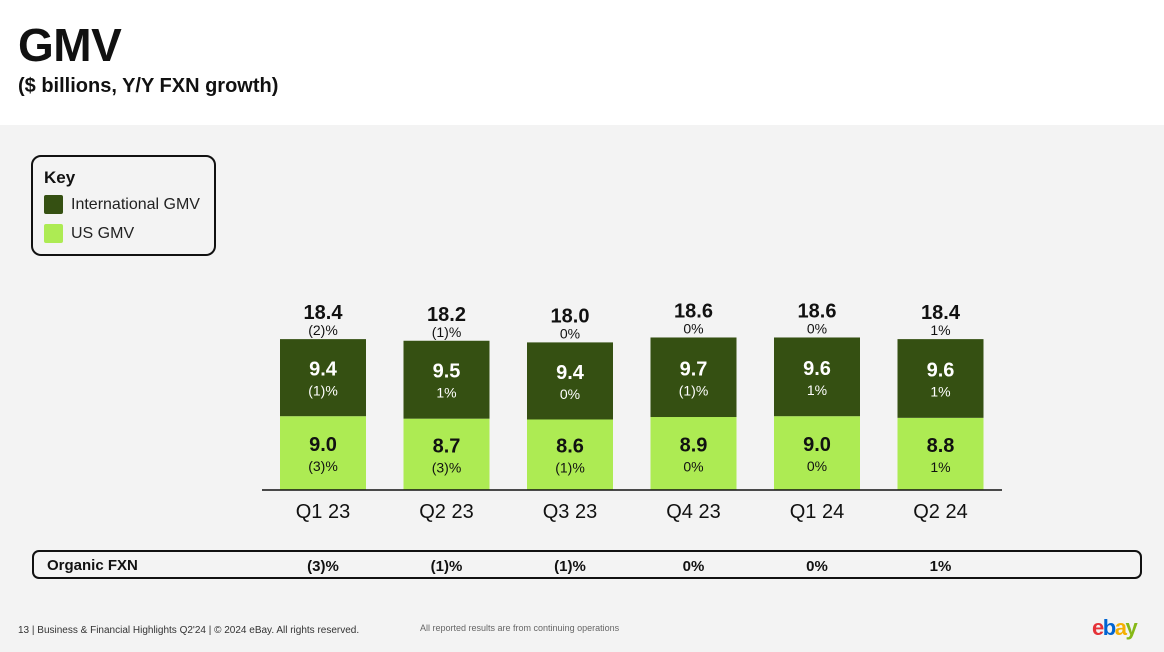 The height and width of the screenshot is (652, 1164). What do you see at coordinates (103, 233) in the screenshot?
I see `legend-label-us: US GMV` at bounding box center [103, 233].